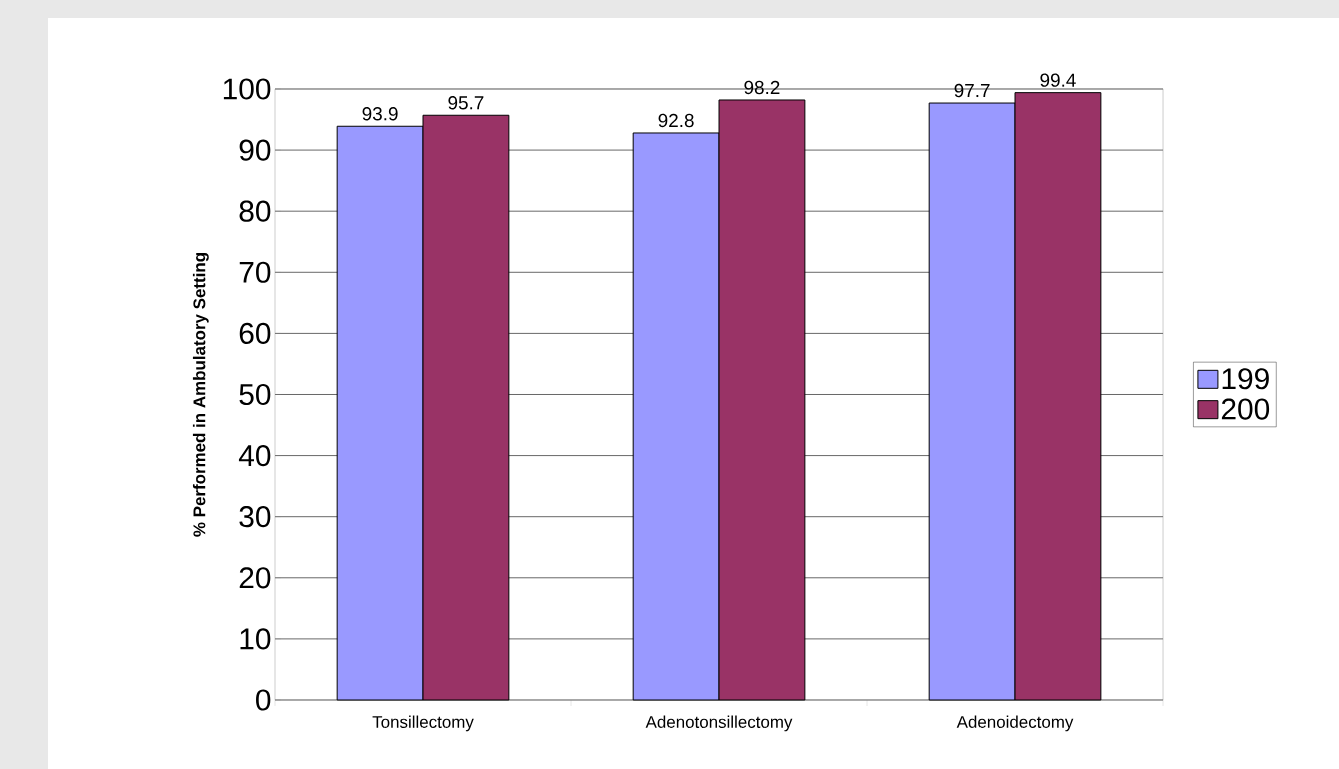  Describe the element at coordinates (255, 639) in the screenshot. I see `y-tick-label: 10` at that location.